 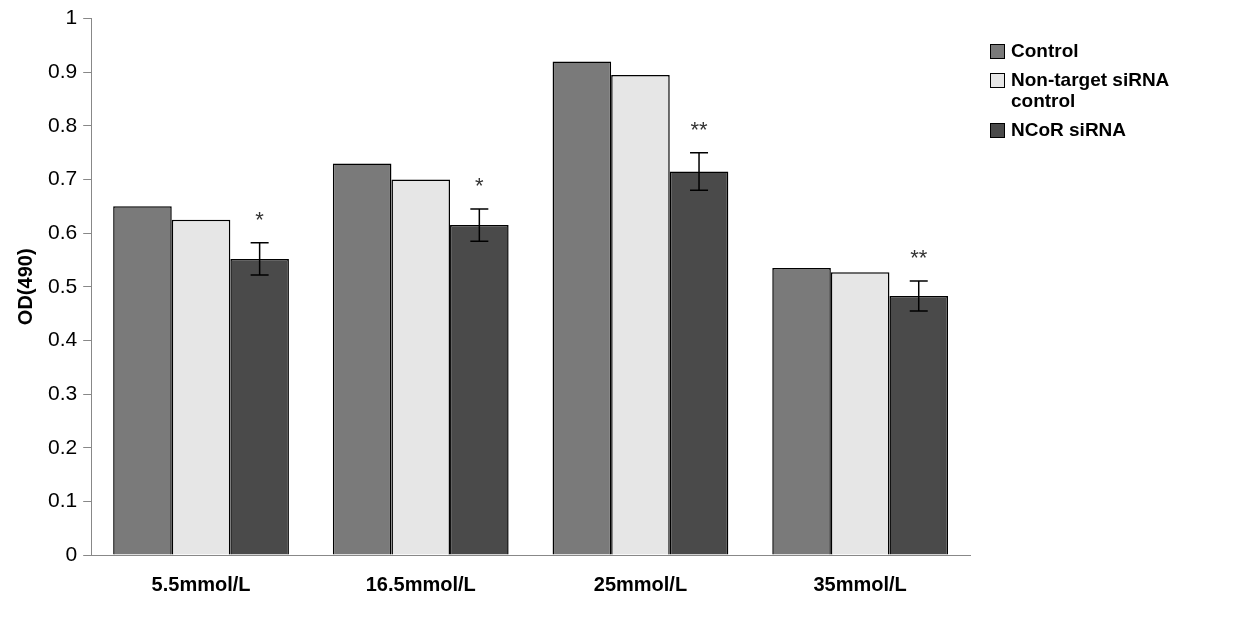 I want to click on y-tick-label: 0.9, so click(x=62, y=71).